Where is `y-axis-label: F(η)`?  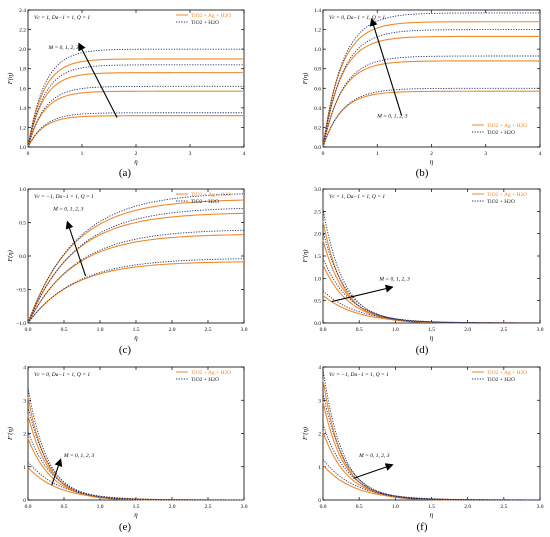
y-axis-label: F(η) is located at coordinates (10, 256).